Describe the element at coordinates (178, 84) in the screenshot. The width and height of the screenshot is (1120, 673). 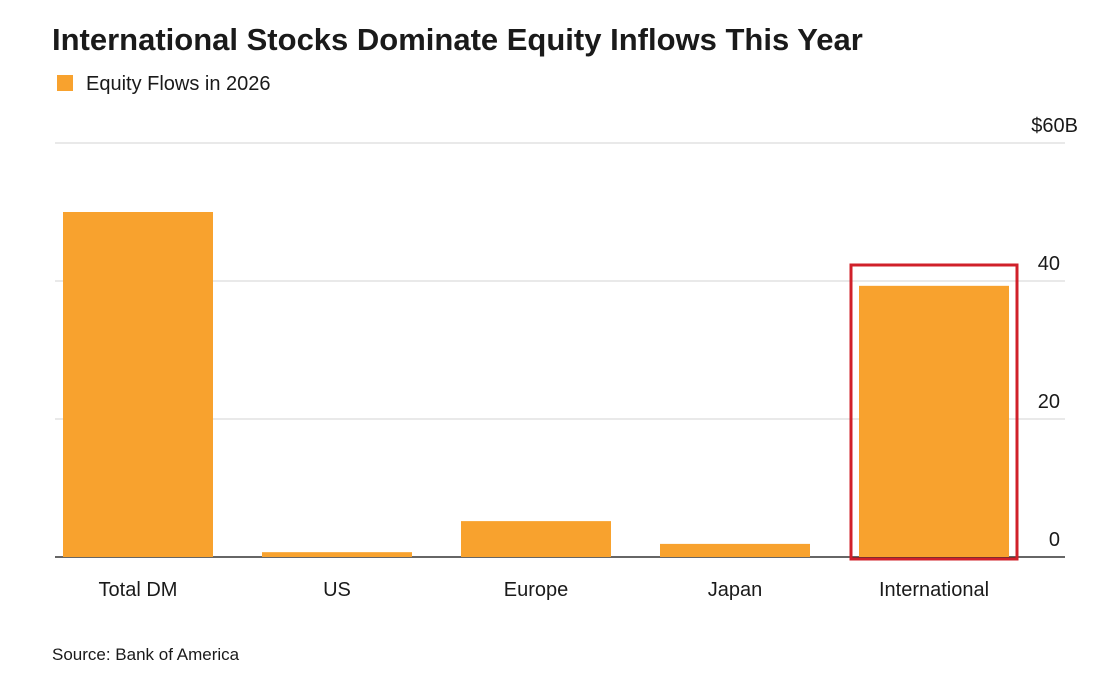
I see `legend-label: Equity Flows in 2026` at that location.